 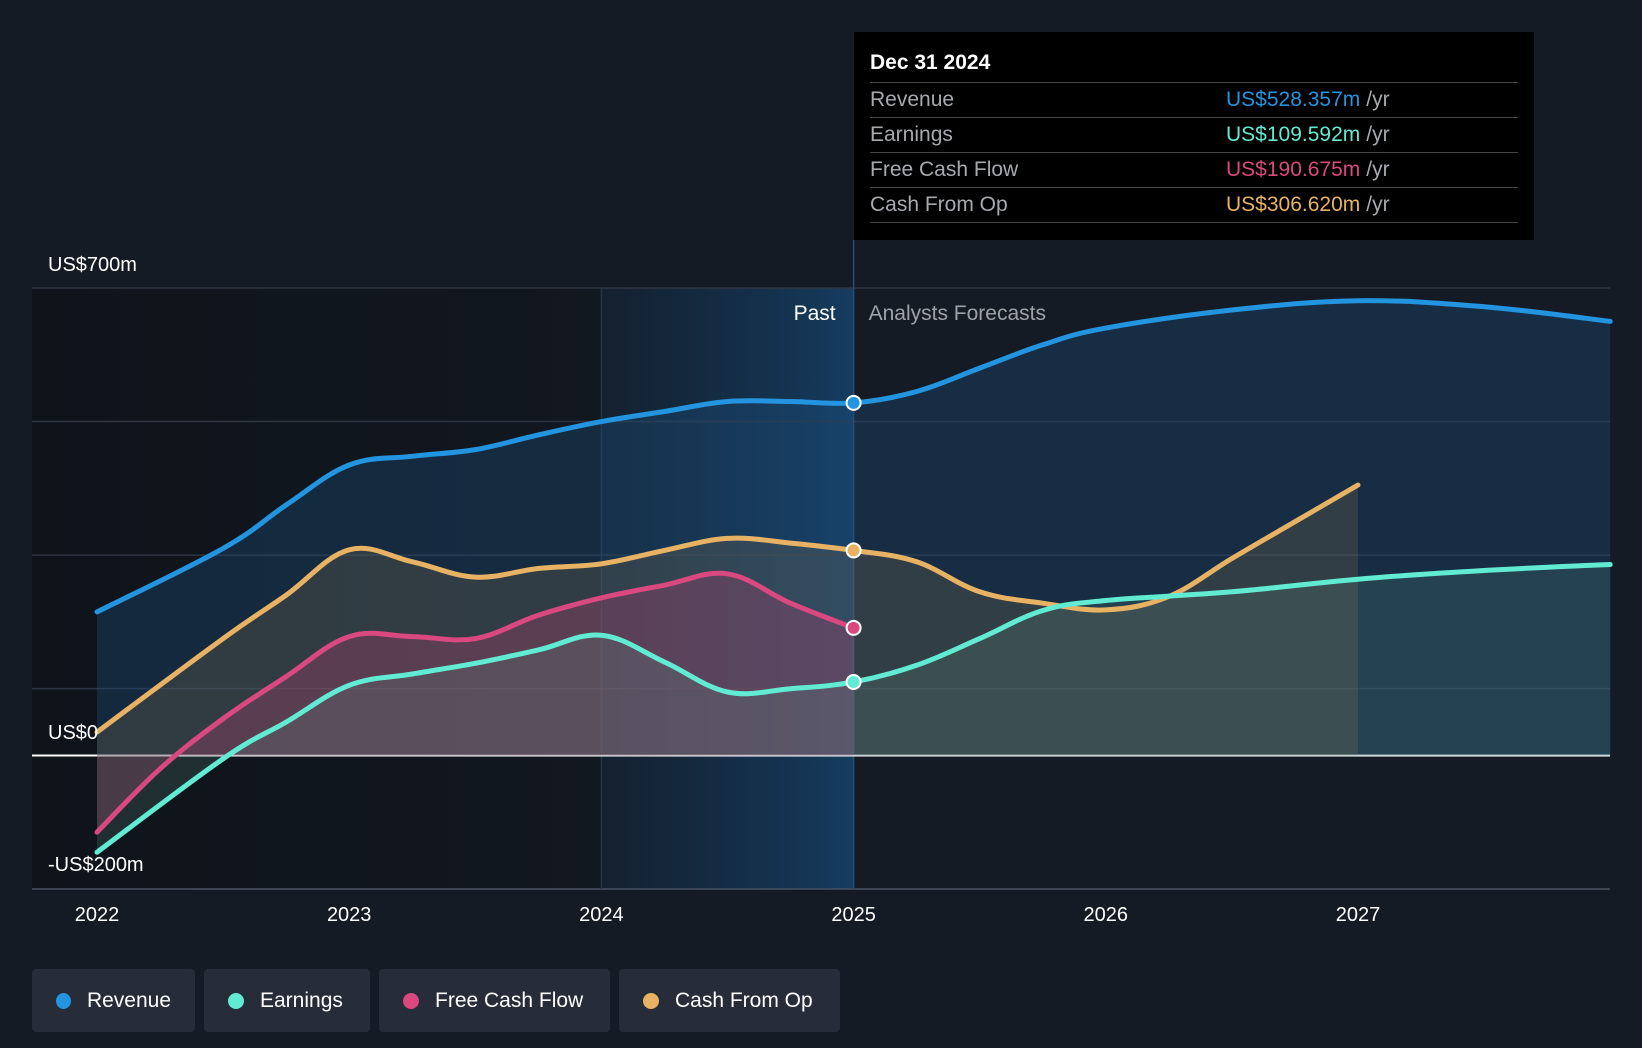 I want to click on tooltip-value: US$306.620m, so click(x=1293, y=204).